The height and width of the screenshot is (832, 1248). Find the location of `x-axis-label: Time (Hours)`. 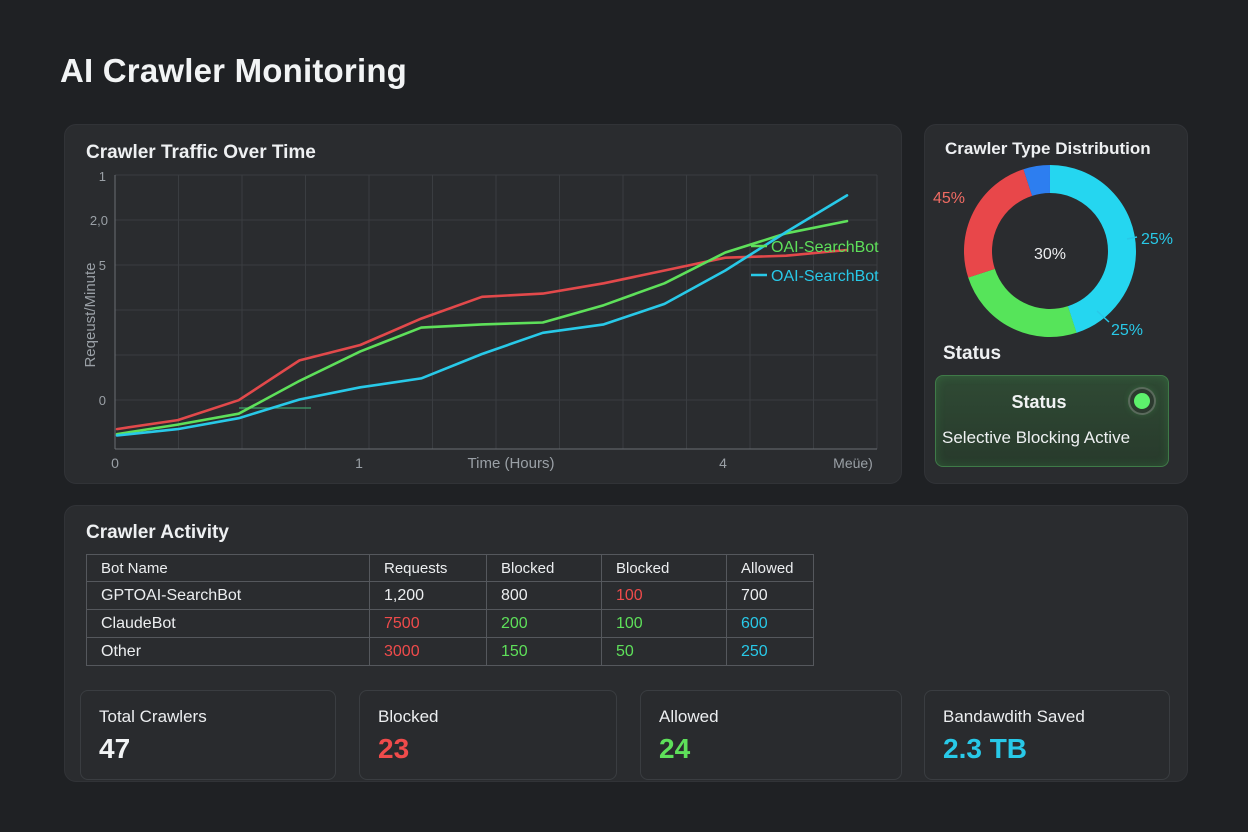

x-axis-label: Time (Hours) is located at coordinates (511, 463).